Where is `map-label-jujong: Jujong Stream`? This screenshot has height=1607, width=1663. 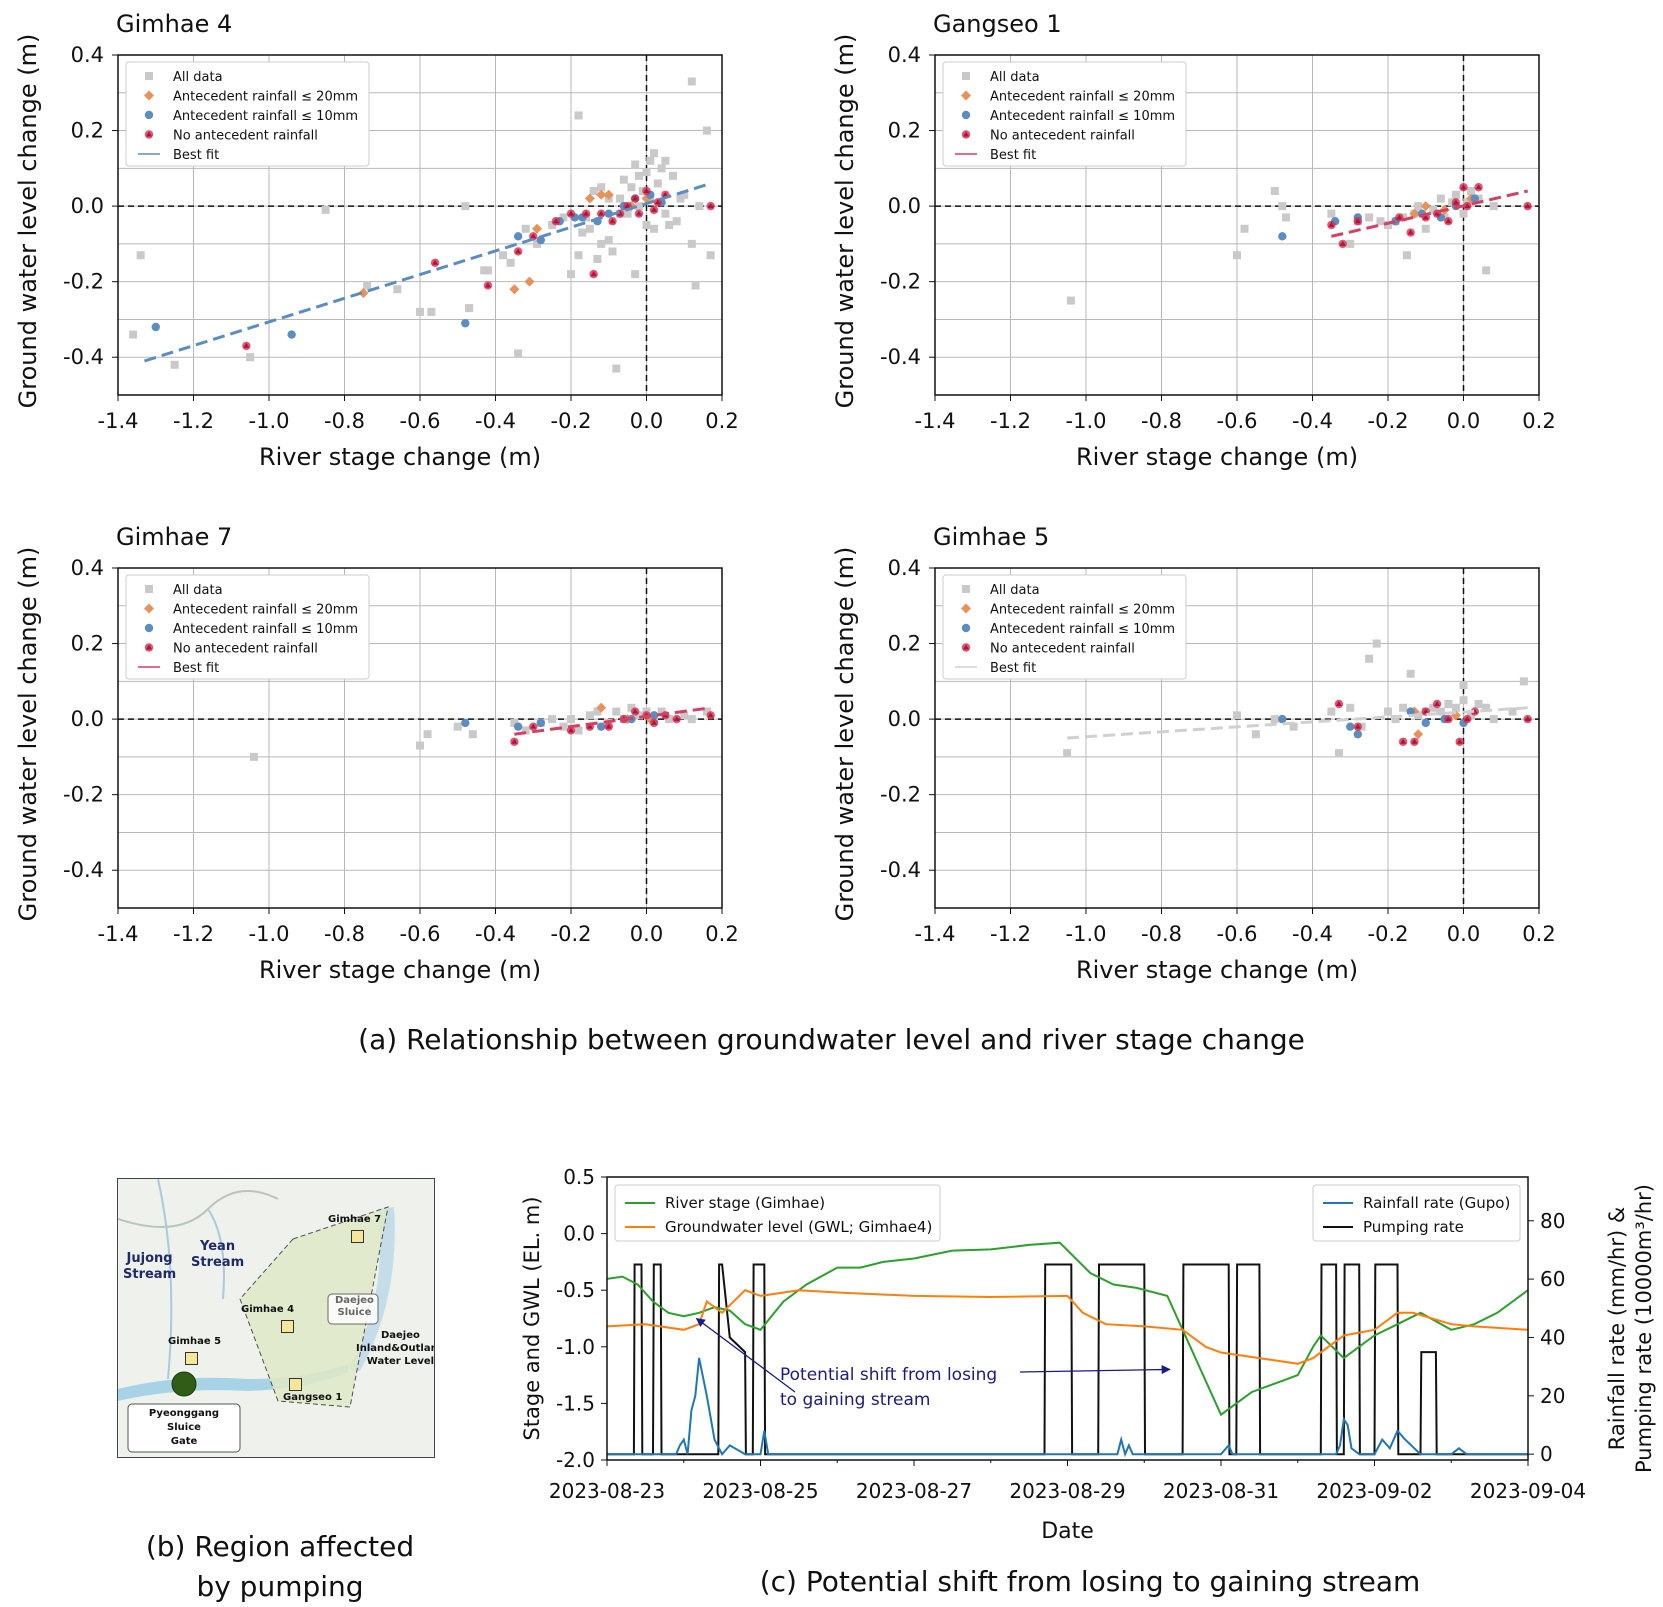
map-label-jujong: Jujong Stream is located at coordinates (150, 1266).